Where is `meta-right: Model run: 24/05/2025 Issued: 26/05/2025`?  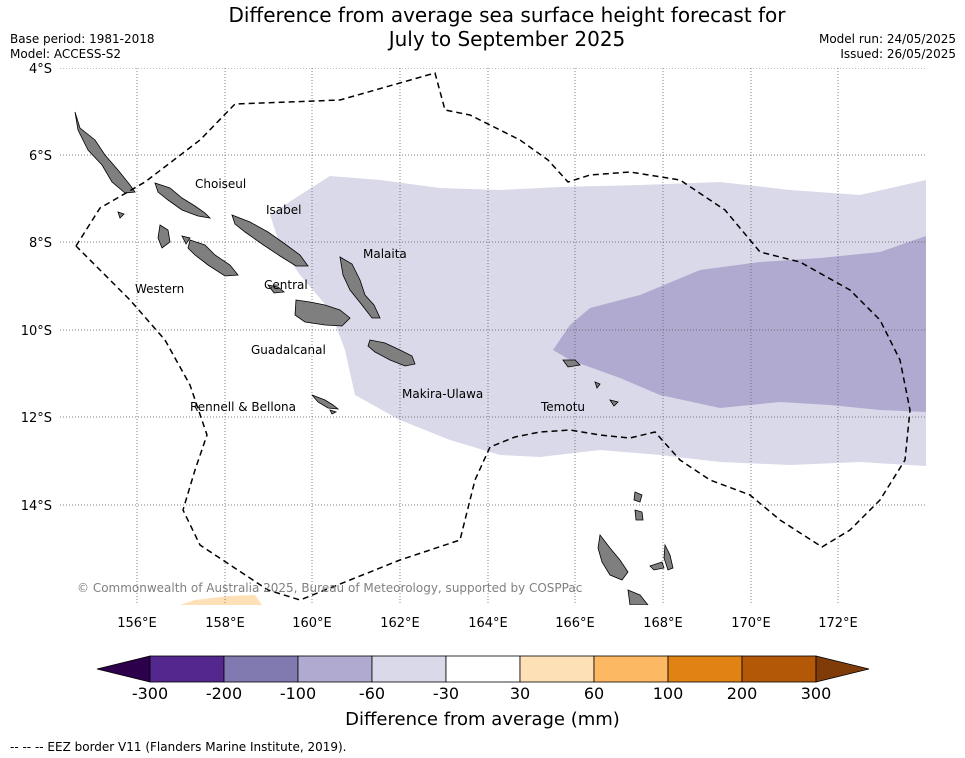 meta-right: Model run: 24/05/2025 Issued: 26/05/2025 is located at coordinates (887, 47).